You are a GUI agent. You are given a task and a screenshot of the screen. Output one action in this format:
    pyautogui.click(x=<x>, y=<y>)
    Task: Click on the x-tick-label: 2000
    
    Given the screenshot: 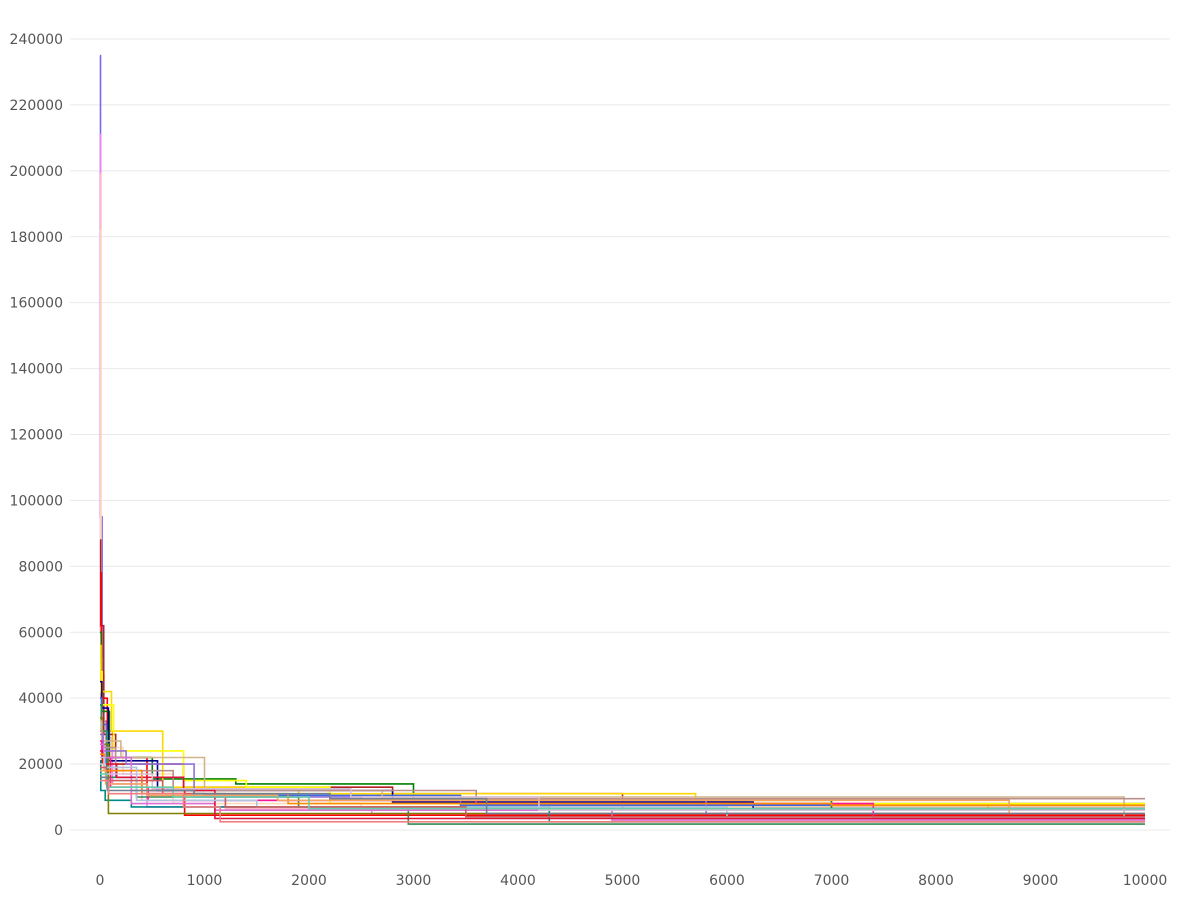 What is the action you would take?
    pyautogui.click(x=309, y=881)
    